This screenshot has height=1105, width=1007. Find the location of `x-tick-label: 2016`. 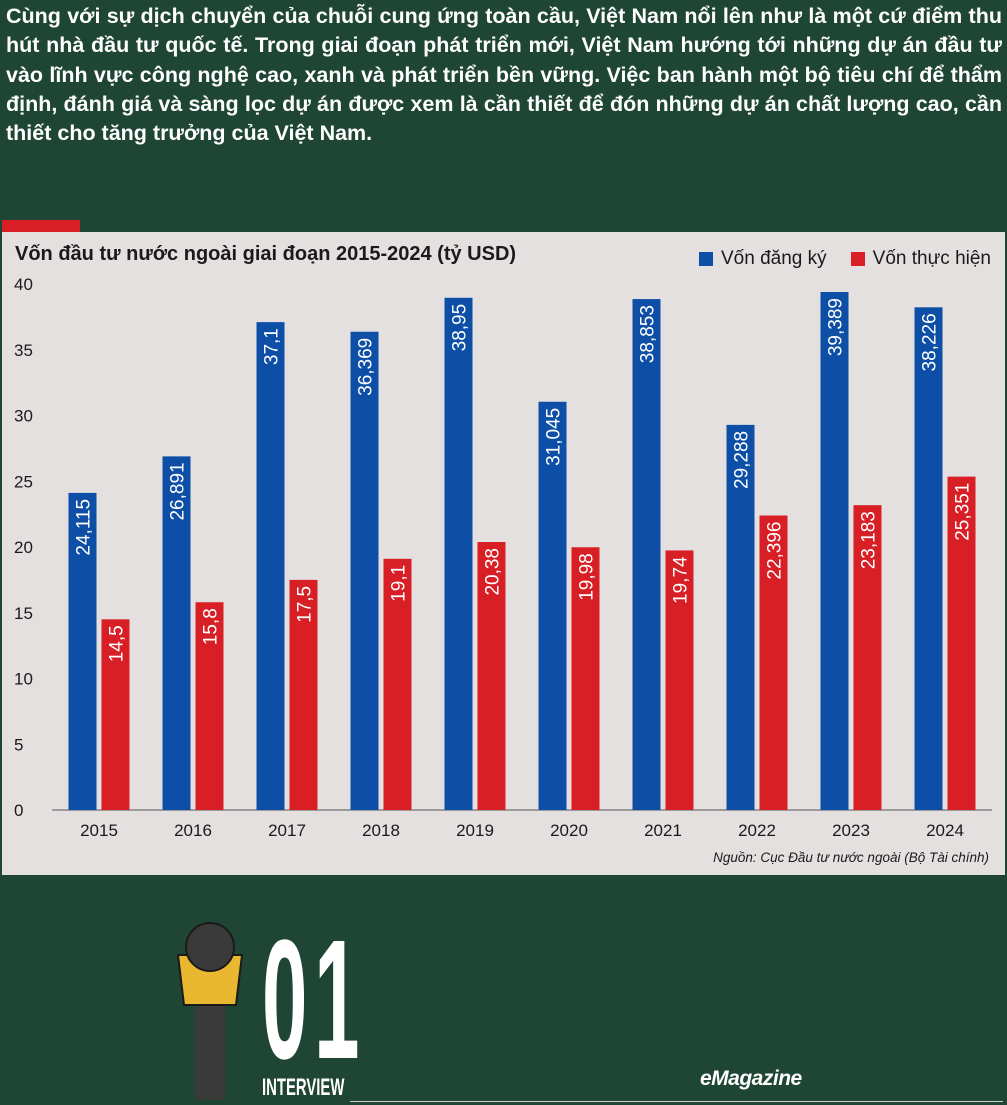

x-tick-label: 2016 is located at coordinates (193, 830).